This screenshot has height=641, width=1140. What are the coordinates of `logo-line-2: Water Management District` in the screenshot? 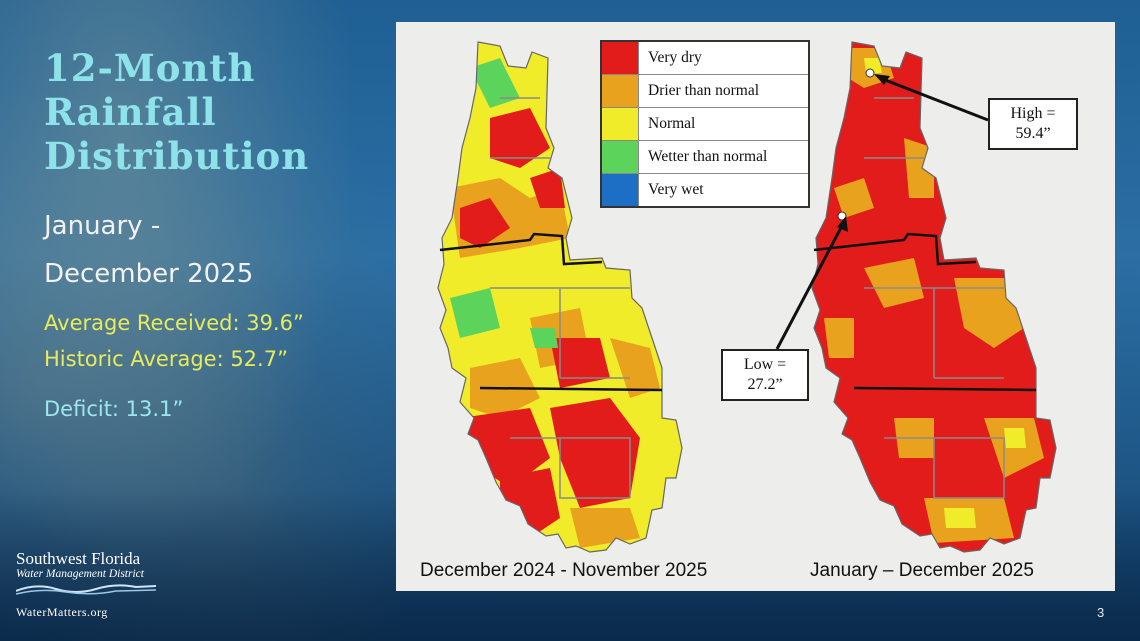 It's located at (80, 574).